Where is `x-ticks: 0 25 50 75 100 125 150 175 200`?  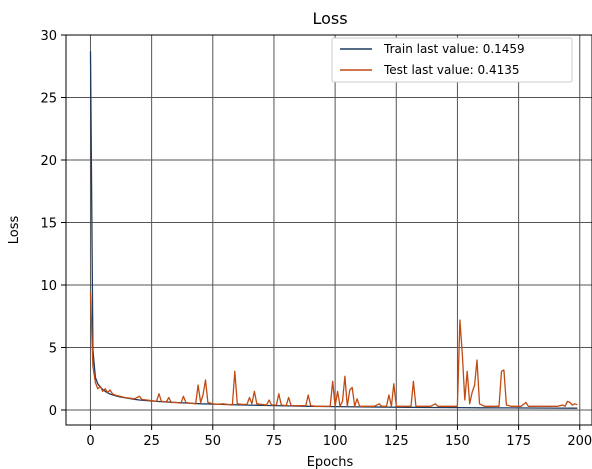 x-ticks: 0 25 50 75 100 125 150 175 200 is located at coordinates (339, 437).